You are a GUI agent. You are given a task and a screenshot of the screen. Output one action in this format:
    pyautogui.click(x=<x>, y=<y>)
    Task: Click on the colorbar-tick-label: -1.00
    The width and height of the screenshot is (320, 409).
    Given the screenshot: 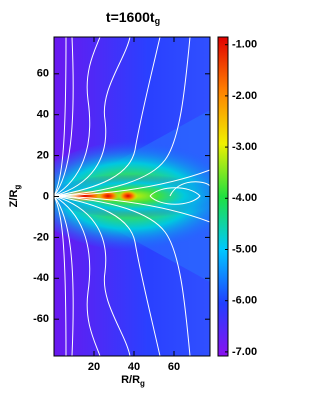 What is the action you would take?
    pyautogui.click(x=244, y=45)
    